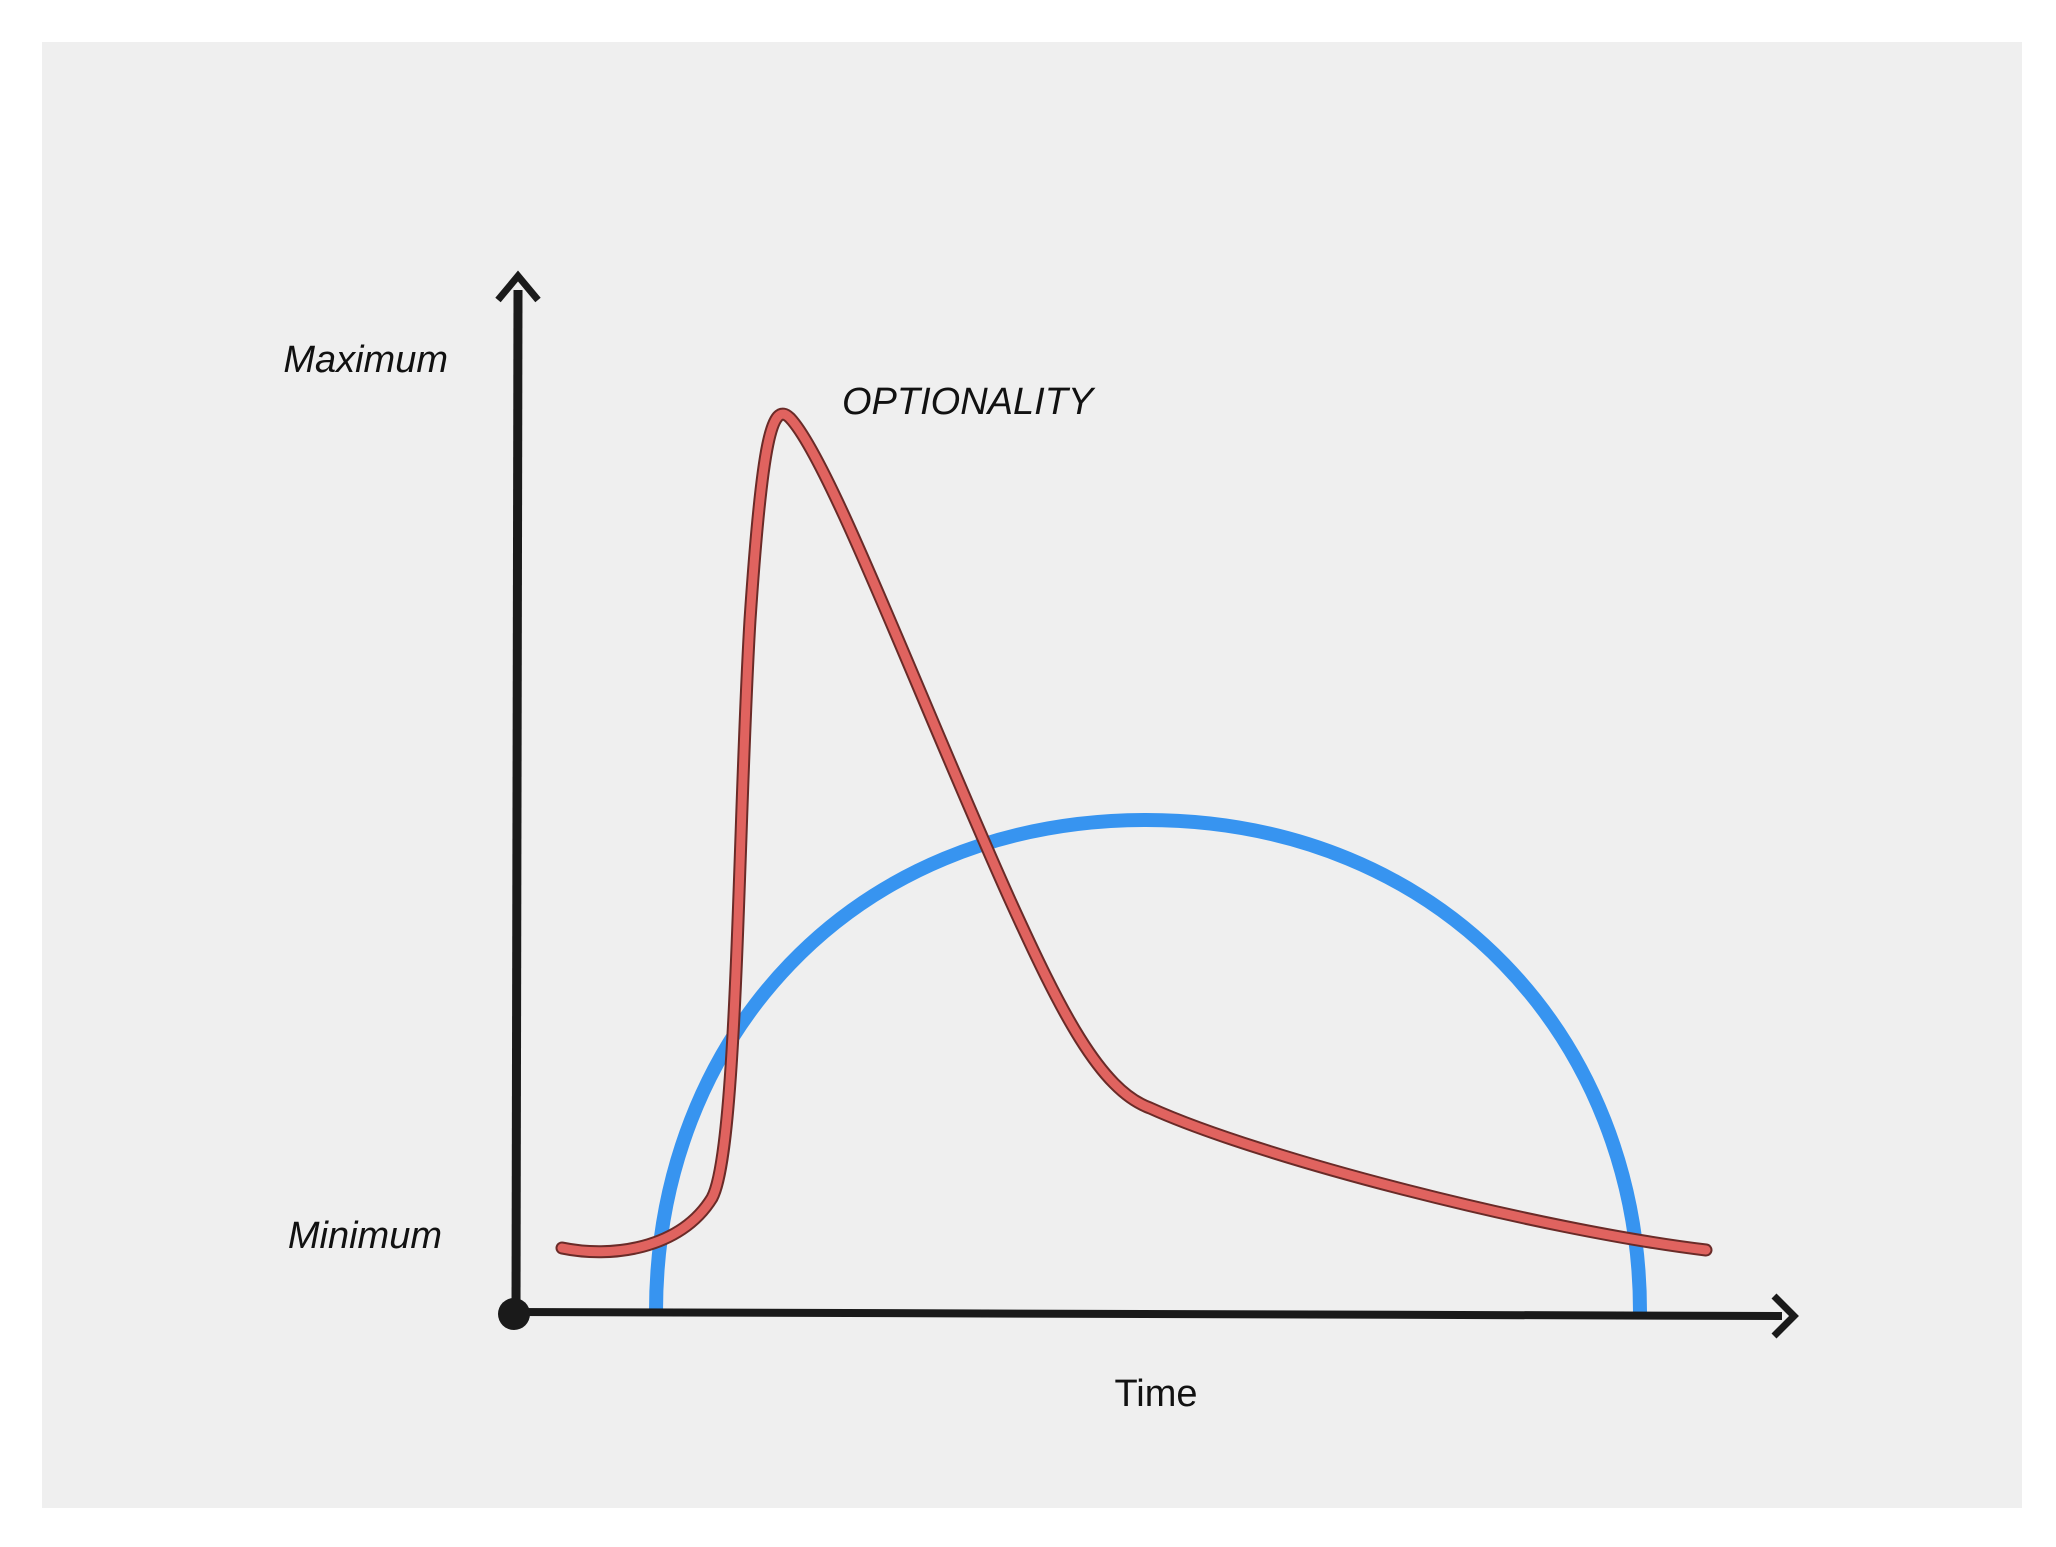 The width and height of the screenshot is (2056, 1547). What do you see at coordinates (969, 402) in the screenshot?
I see `curve-annotation-optionality: OPTIONALITY` at bounding box center [969, 402].